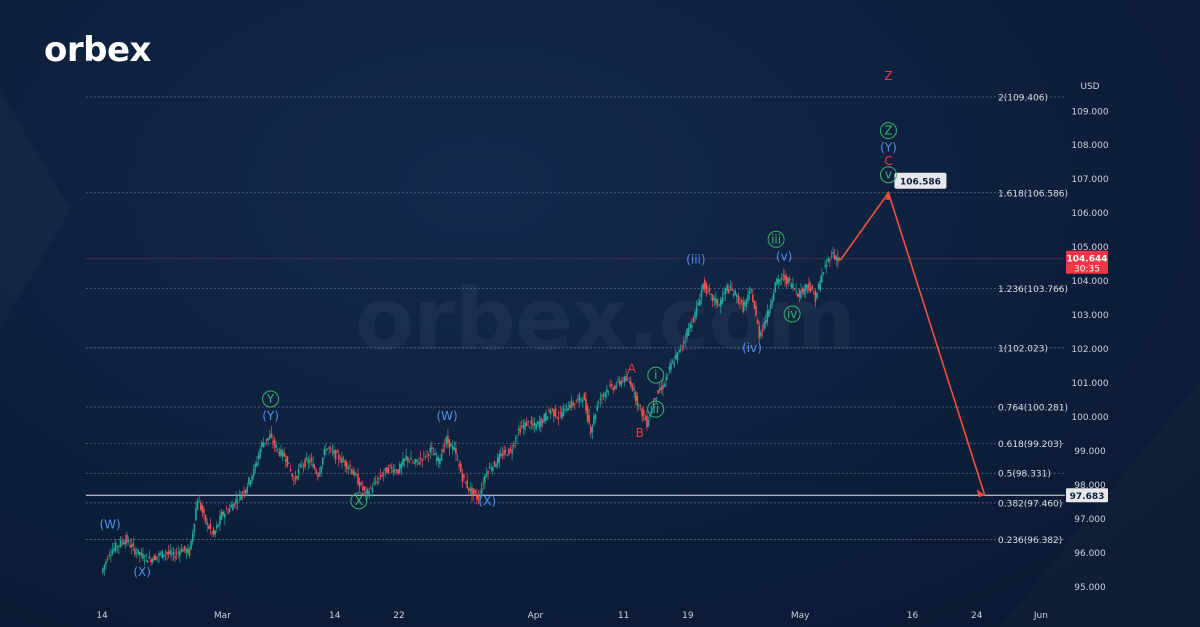 This screenshot has width=1200, height=627. What do you see at coordinates (1089, 146) in the screenshot?
I see `price-tick-1: 108.000` at bounding box center [1089, 146].